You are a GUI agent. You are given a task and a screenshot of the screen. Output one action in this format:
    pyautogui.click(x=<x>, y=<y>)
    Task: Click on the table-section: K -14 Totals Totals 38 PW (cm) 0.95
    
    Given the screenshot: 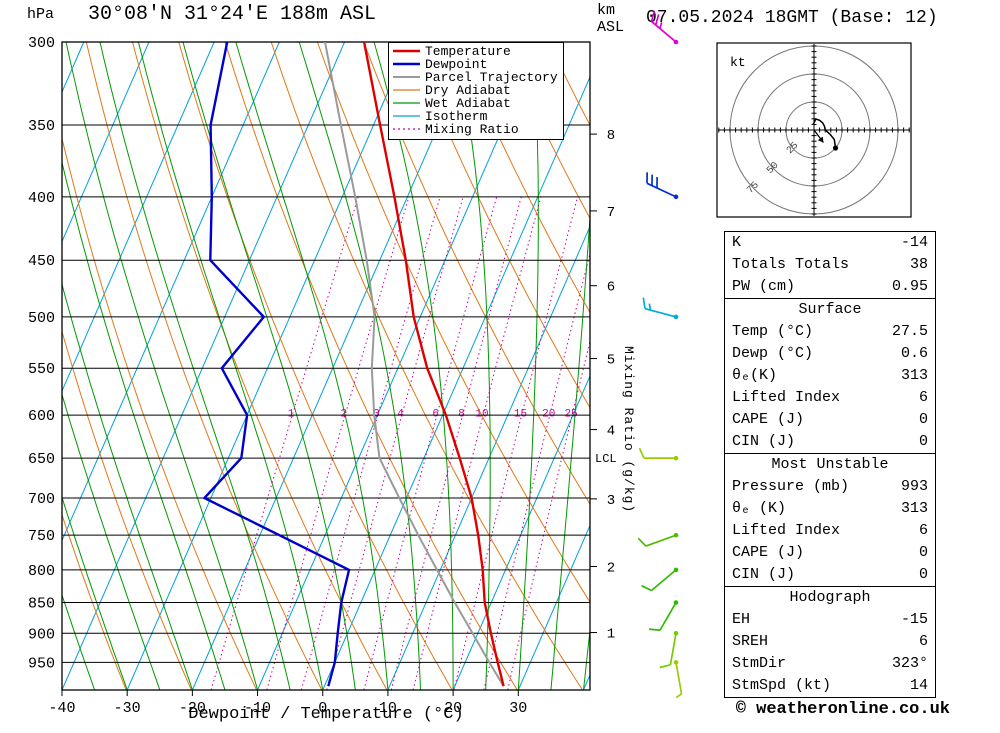 What is the action you would take?
    pyautogui.click(x=830, y=265)
    